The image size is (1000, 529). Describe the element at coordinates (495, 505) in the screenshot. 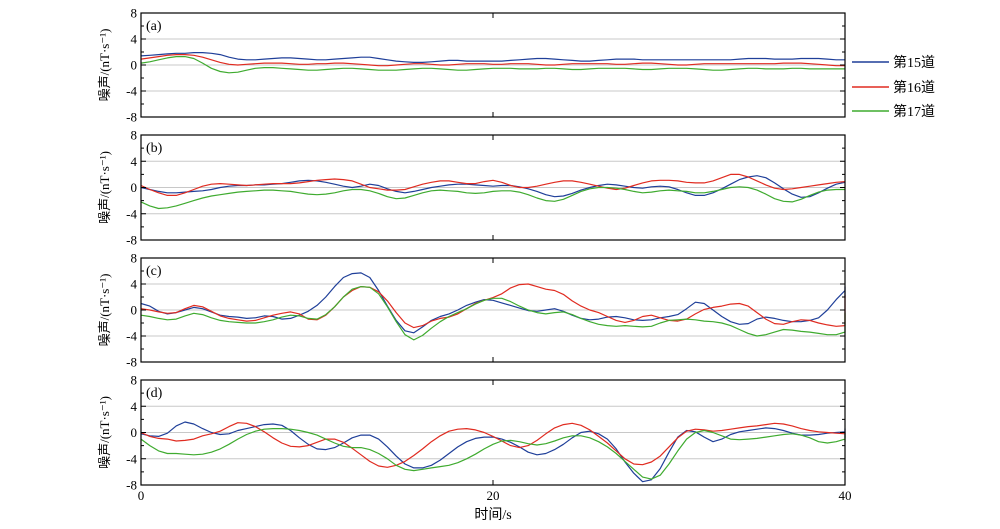

I see `x-axis: 0 20 40 时间/s` at that location.